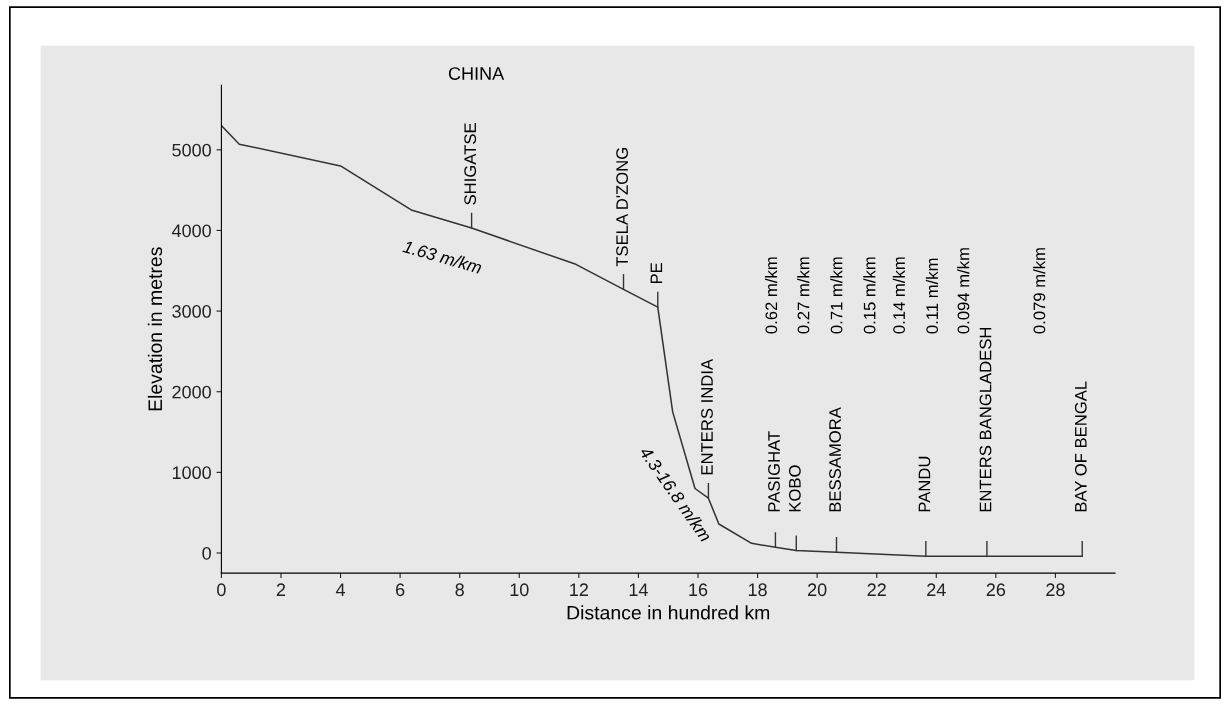  Describe the element at coordinates (656, 273) in the screenshot. I see `annotation: PE` at that location.